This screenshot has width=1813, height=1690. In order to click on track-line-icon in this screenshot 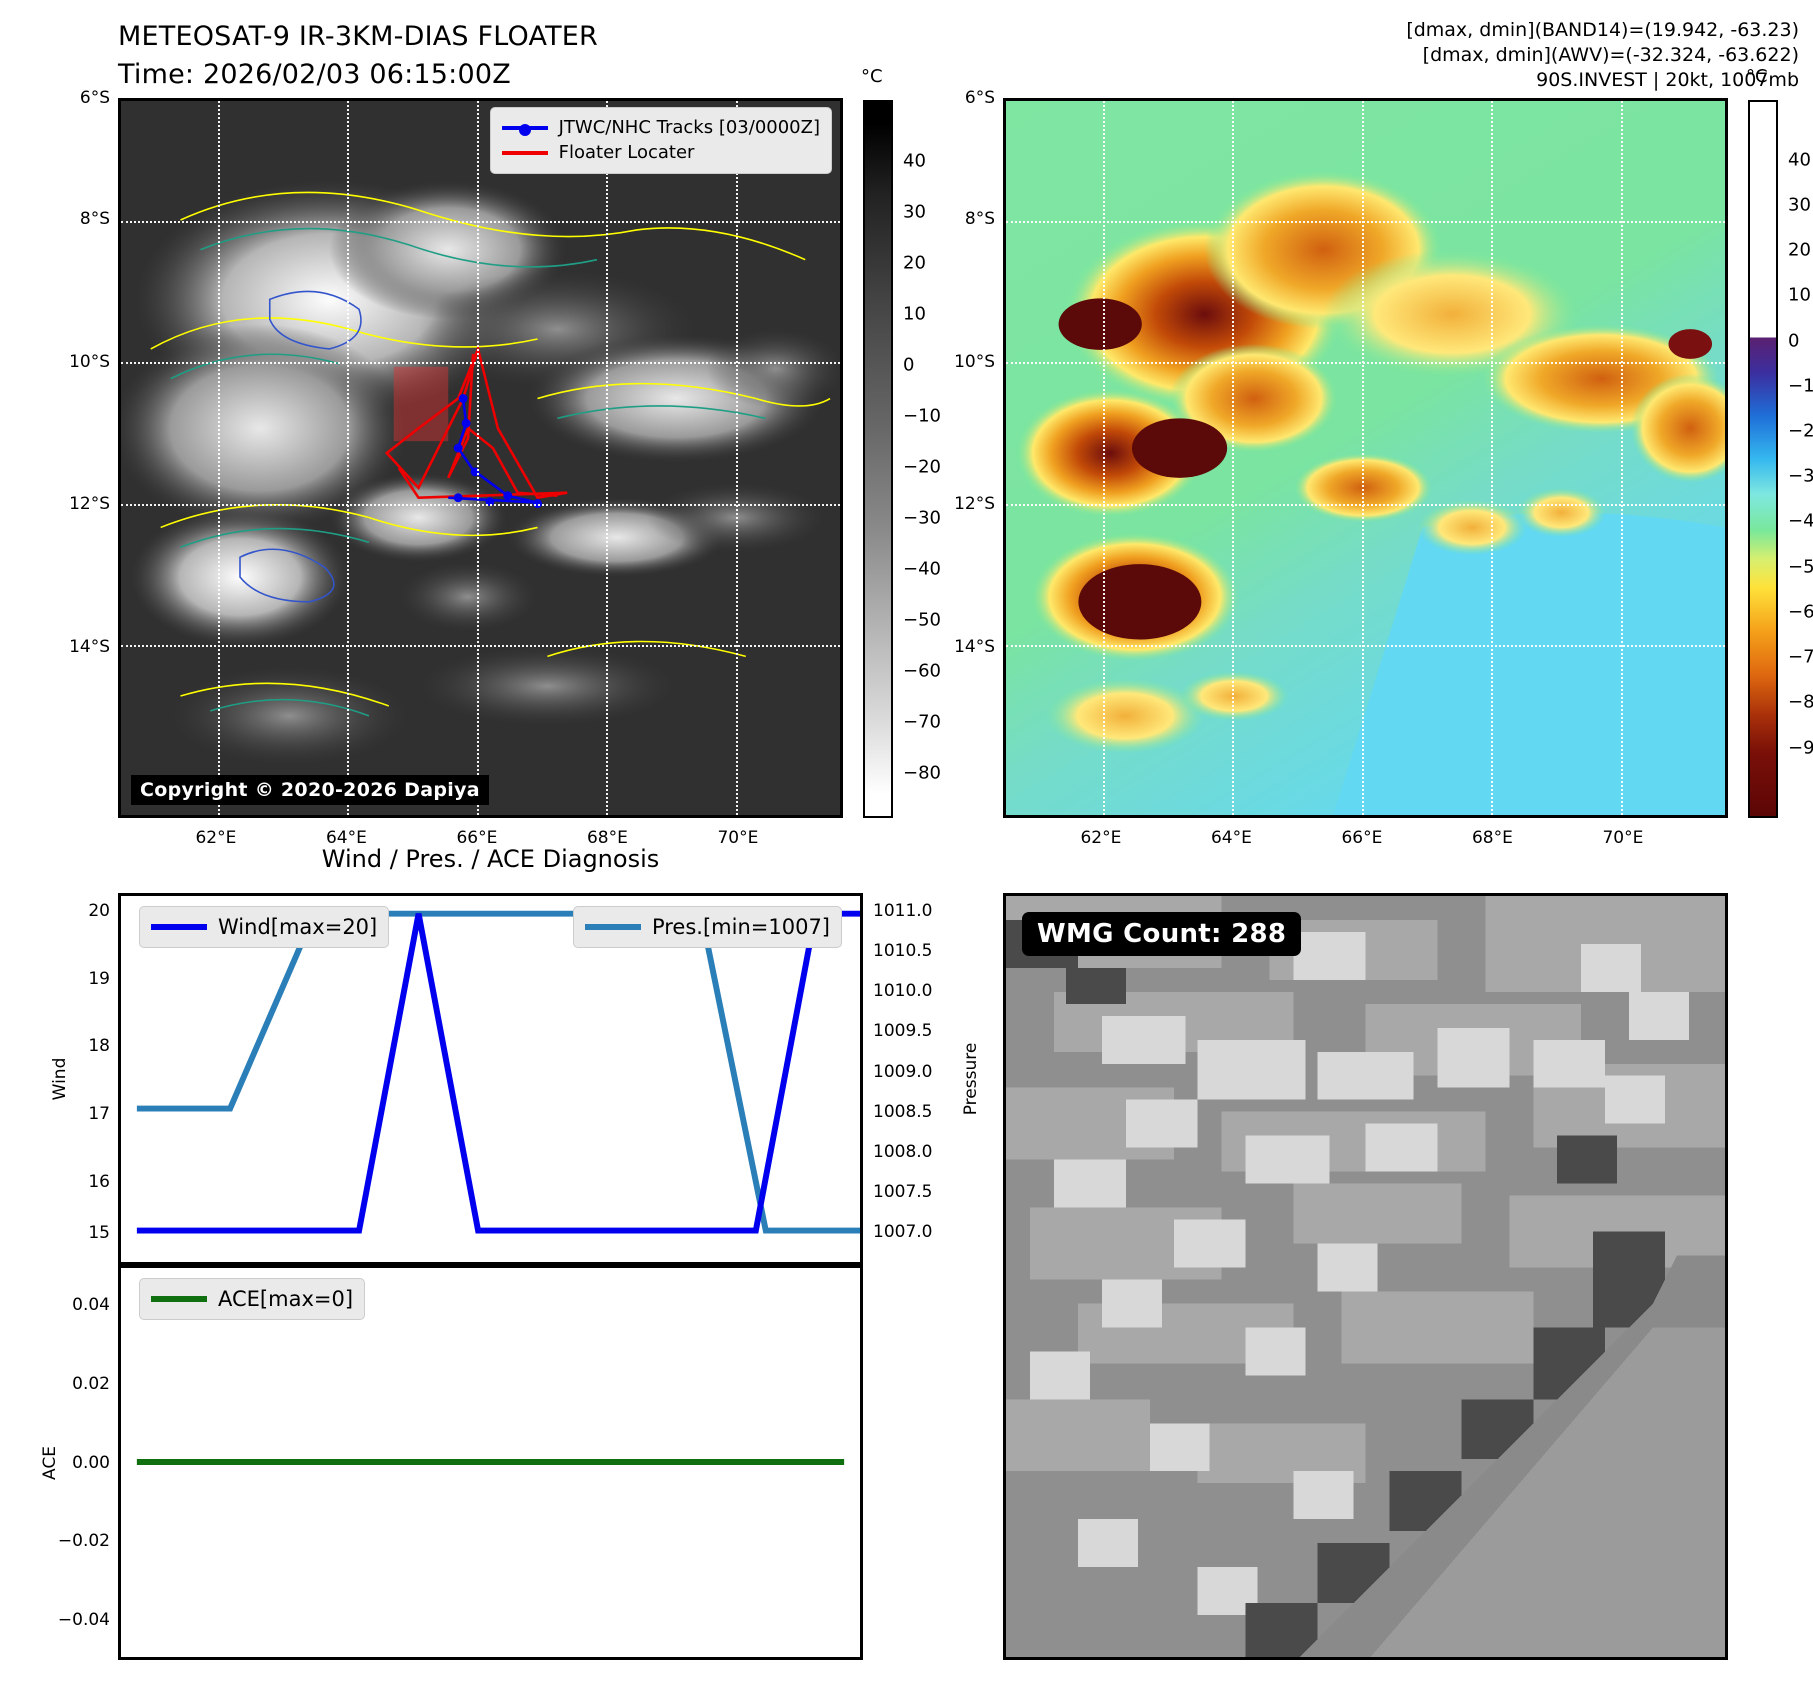, I will do `click(524, 129)`.